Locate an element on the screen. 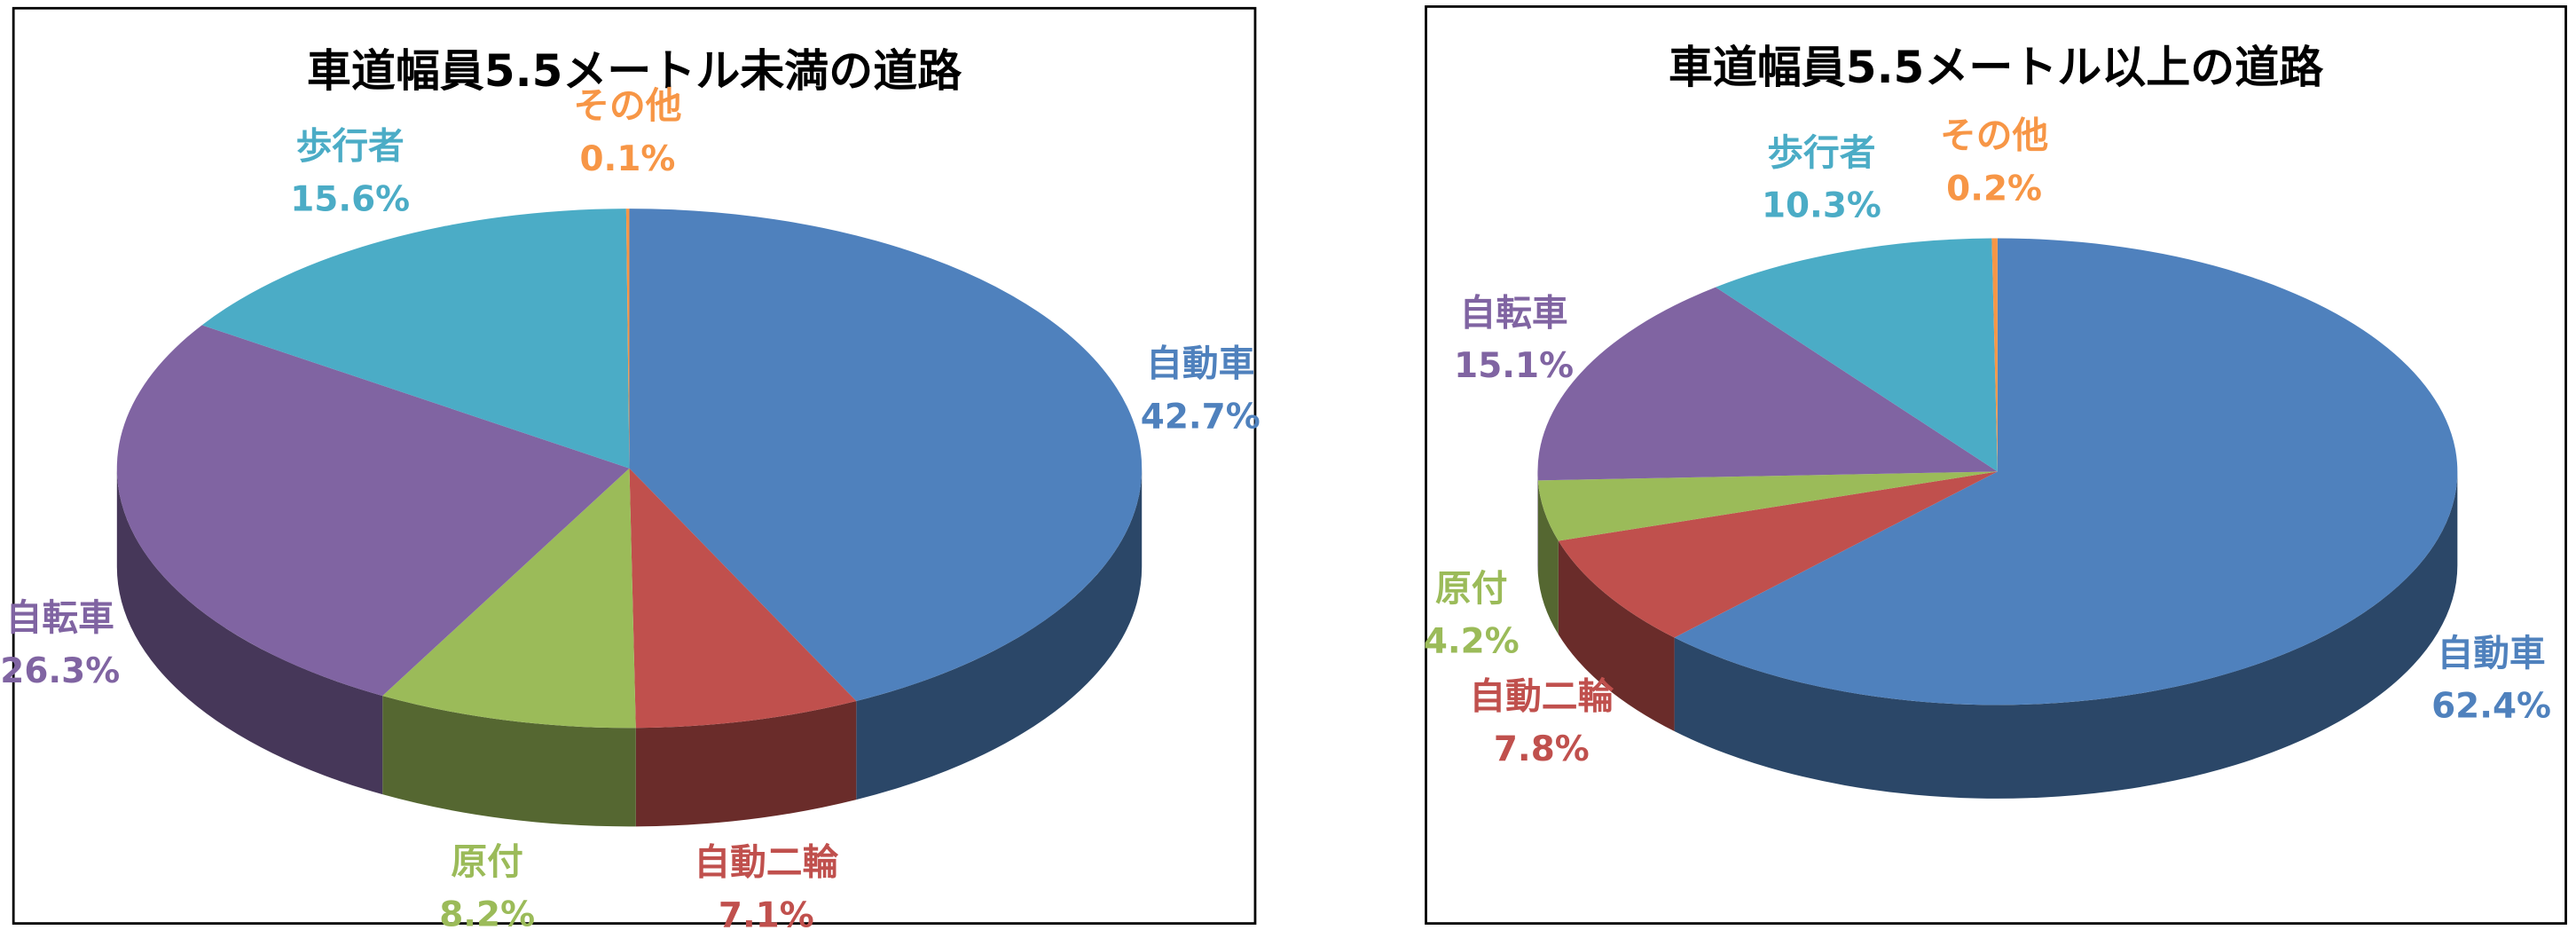 Image resolution: width=2576 pixels, height=930 pixels. value-label: 0.2% is located at coordinates (1994, 189).